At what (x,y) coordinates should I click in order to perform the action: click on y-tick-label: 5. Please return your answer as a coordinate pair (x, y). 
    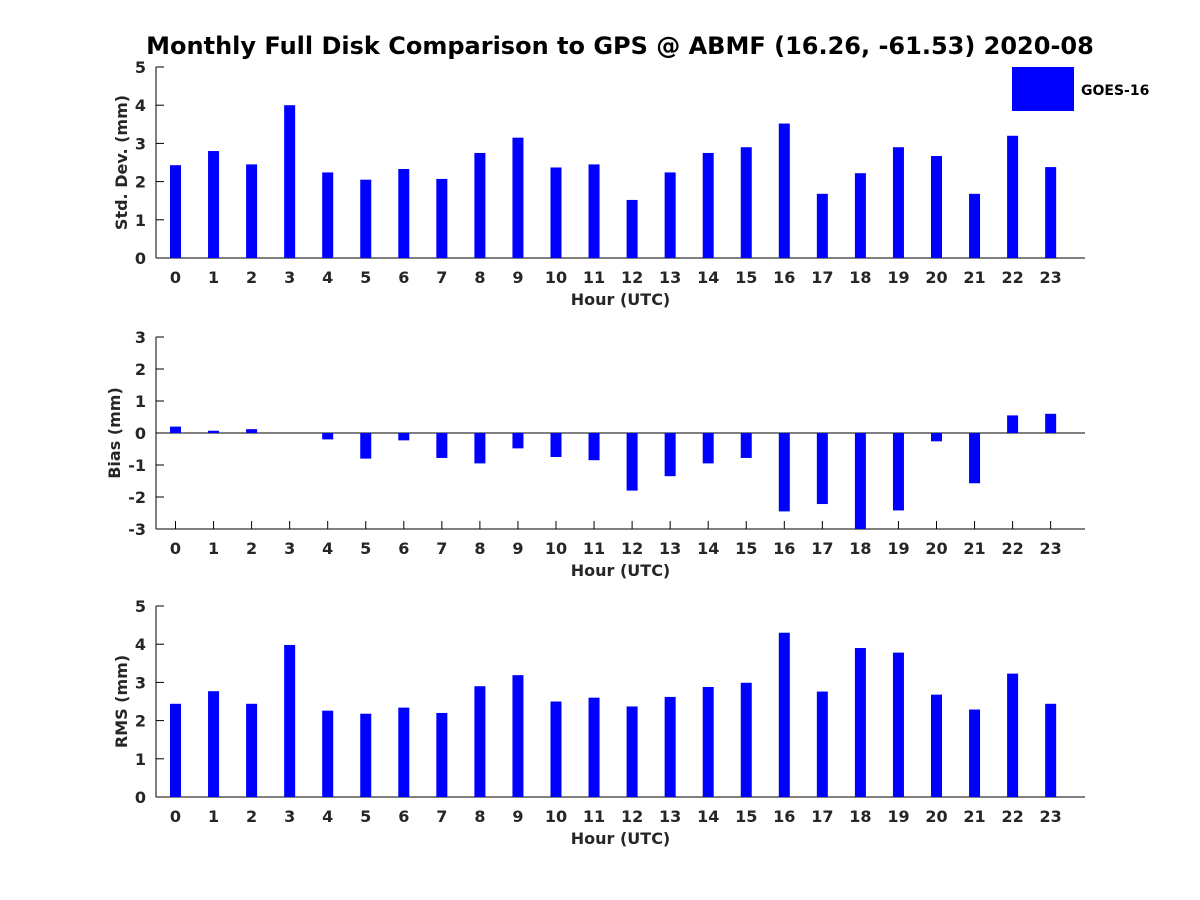
    Looking at the image, I should click on (140, 67).